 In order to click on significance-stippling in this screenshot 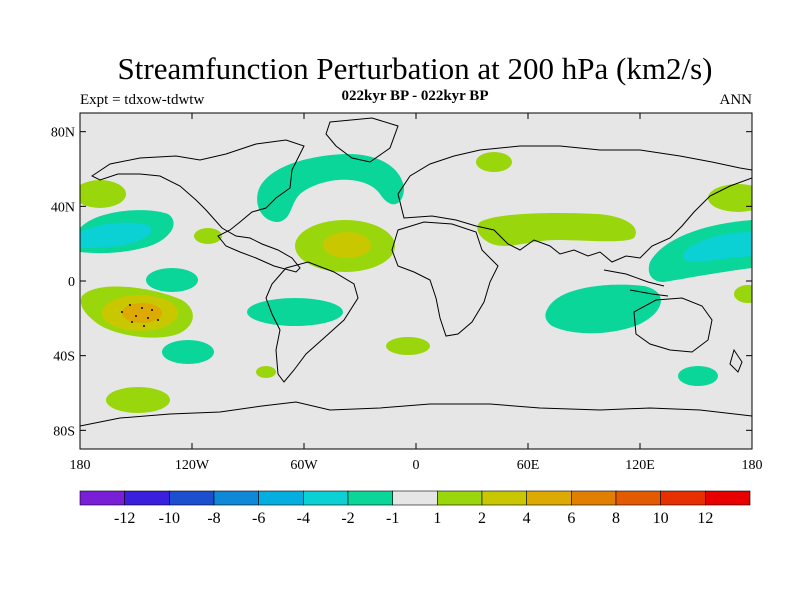, I will do `click(140, 315)`.